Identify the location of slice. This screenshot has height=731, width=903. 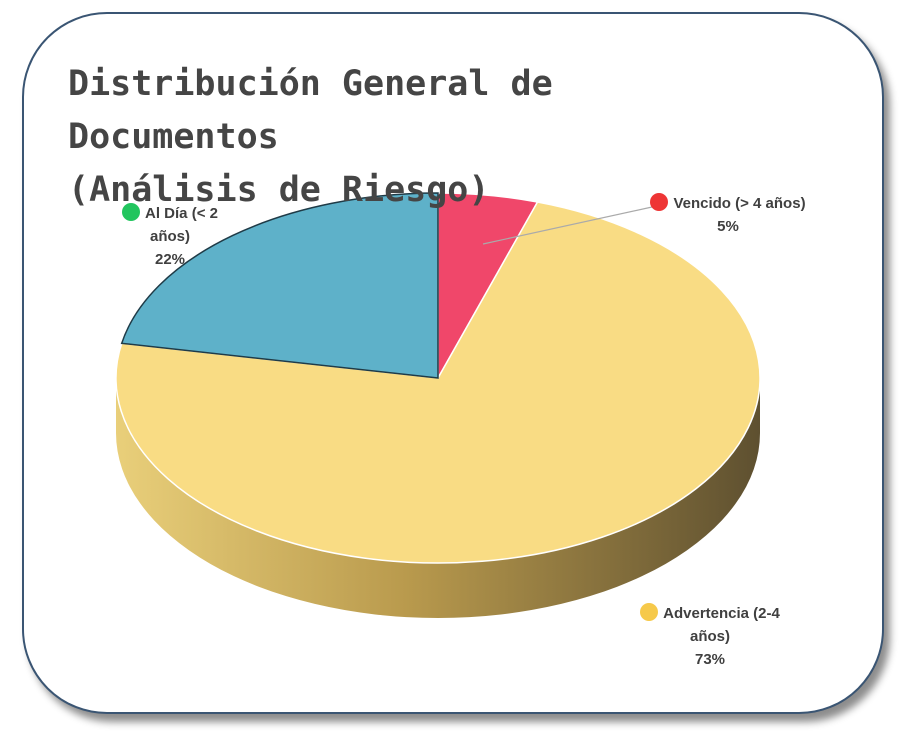
(279, 285).